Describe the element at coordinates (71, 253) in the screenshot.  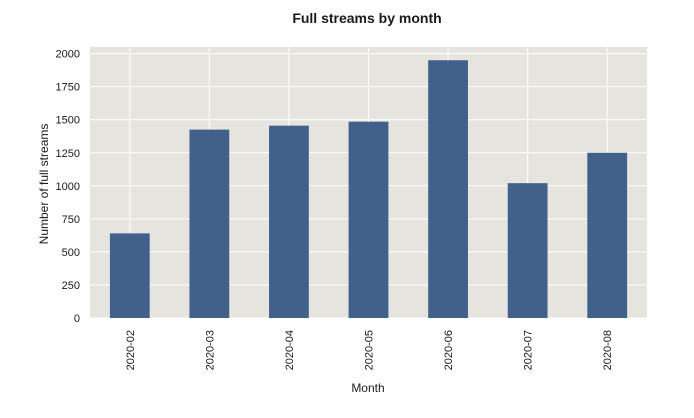
I see `y-tick-label: 500` at that location.